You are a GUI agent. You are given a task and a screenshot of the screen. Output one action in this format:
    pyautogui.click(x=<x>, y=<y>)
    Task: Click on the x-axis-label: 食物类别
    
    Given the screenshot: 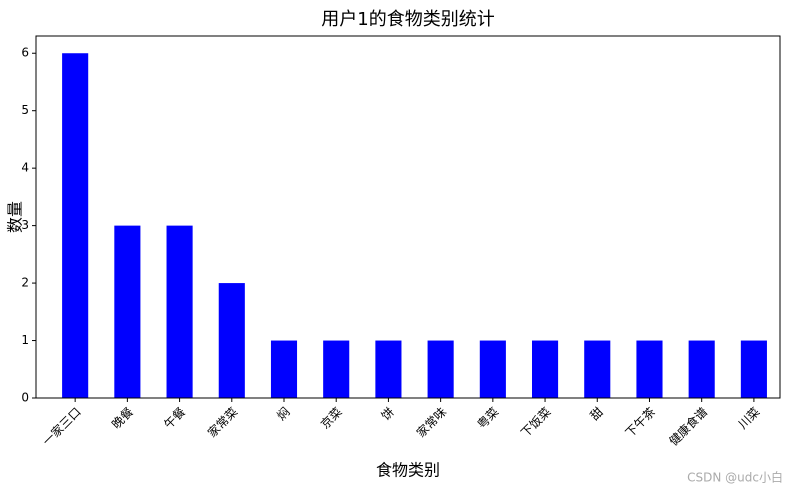 What is the action you would take?
    pyautogui.click(x=408, y=470)
    